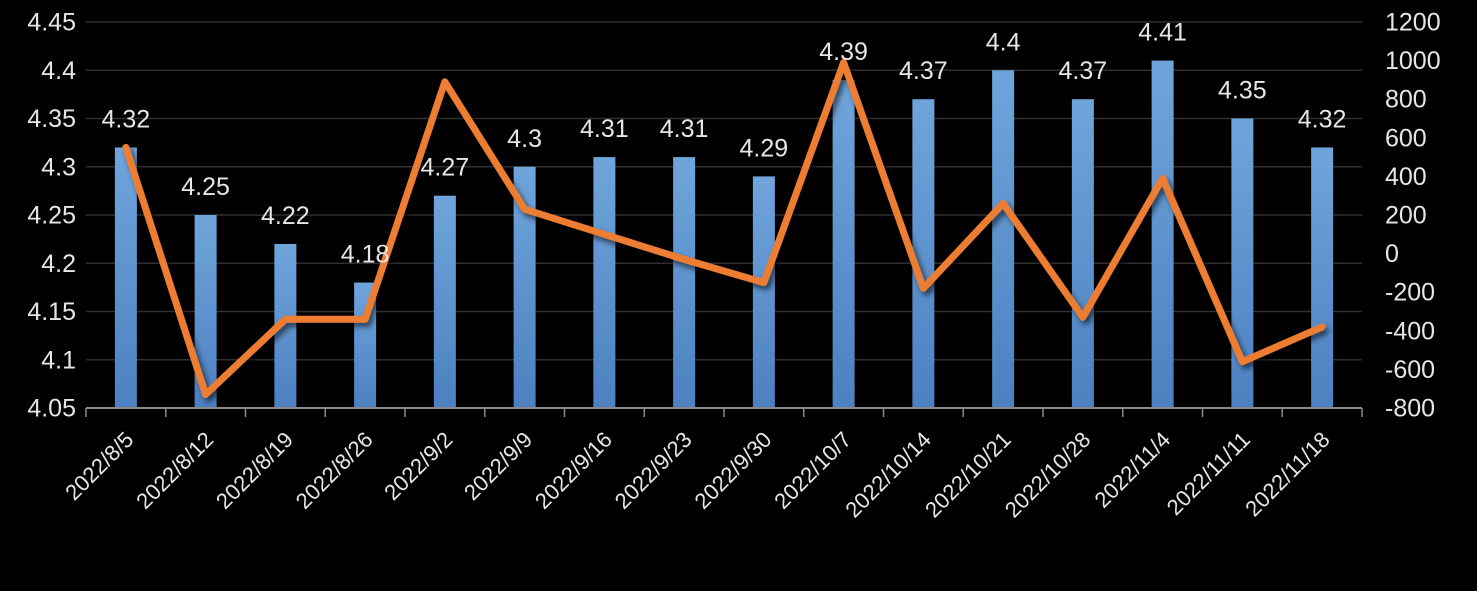 Image resolution: width=1477 pixels, height=591 pixels. Describe the element at coordinates (51, 119) in the screenshot. I see `left-axis-tick-label: 4.35` at that location.